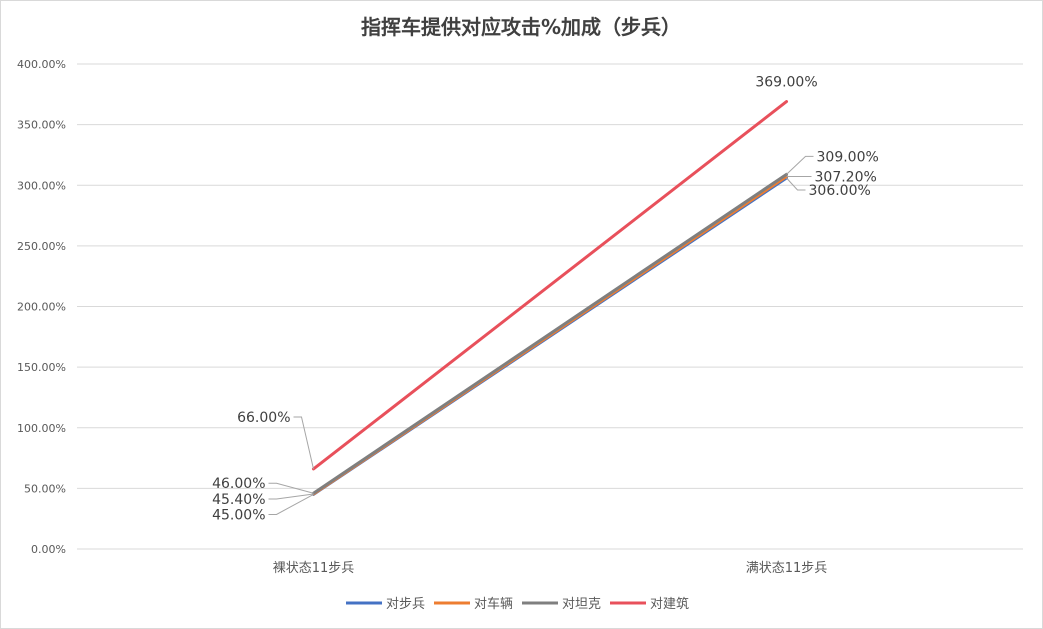 The image size is (1043, 629). What do you see at coordinates (314, 568) in the screenshot?
I see `x-category-label: 裸状态11步兵` at bounding box center [314, 568].